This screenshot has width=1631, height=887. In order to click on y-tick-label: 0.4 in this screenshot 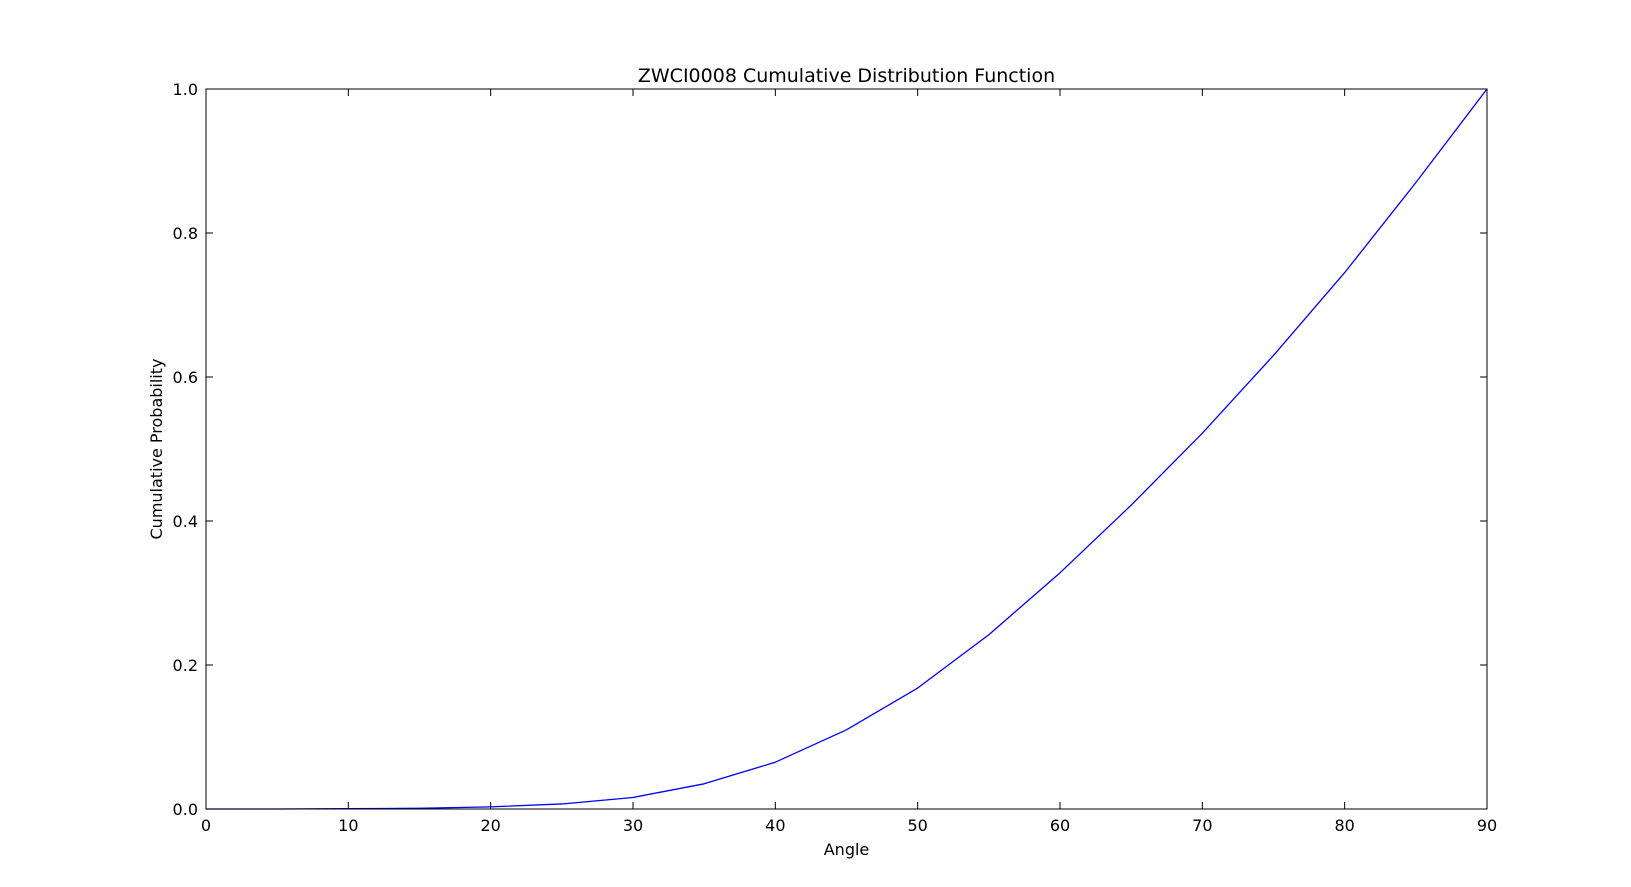, I will do `click(185, 521)`.